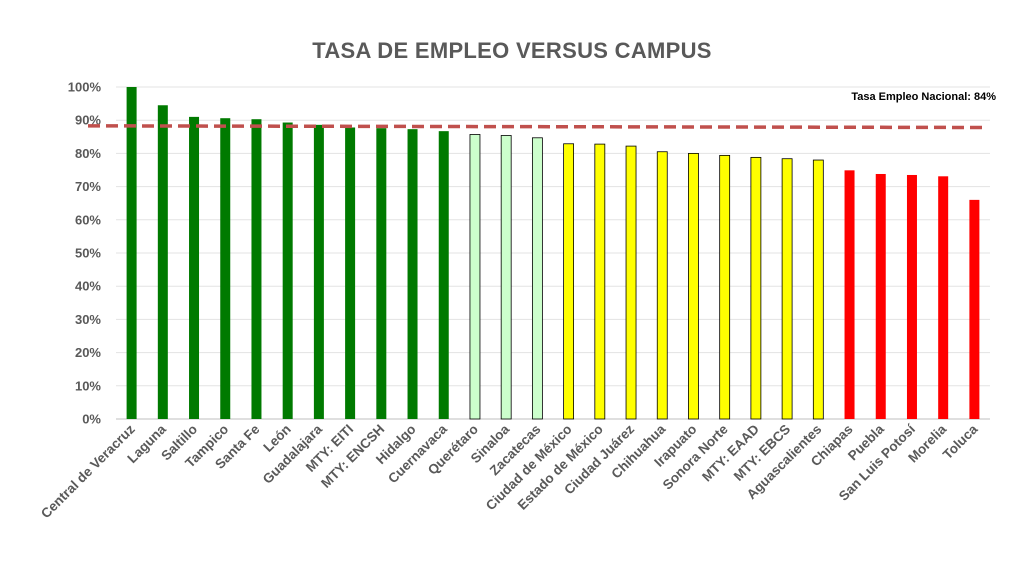 Image resolution: width=1024 pixels, height=576 pixels. What do you see at coordinates (88, 253) in the screenshot?
I see `y-tick-label: 50%` at bounding box center [88, 253].